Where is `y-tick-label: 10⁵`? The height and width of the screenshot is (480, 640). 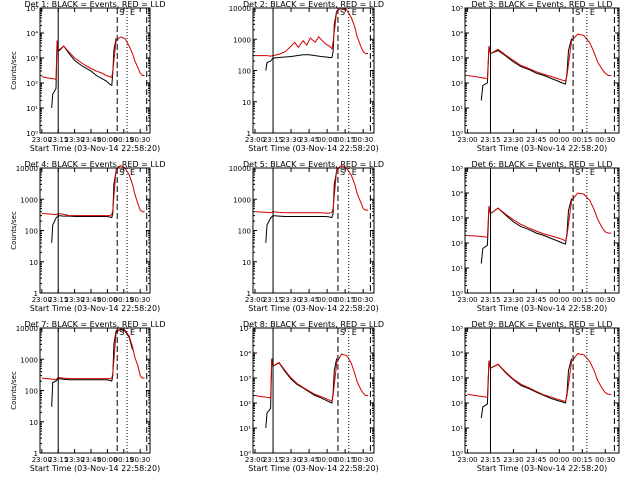 y-tick-label: 10⁵ is located at coordinates (245, 329).